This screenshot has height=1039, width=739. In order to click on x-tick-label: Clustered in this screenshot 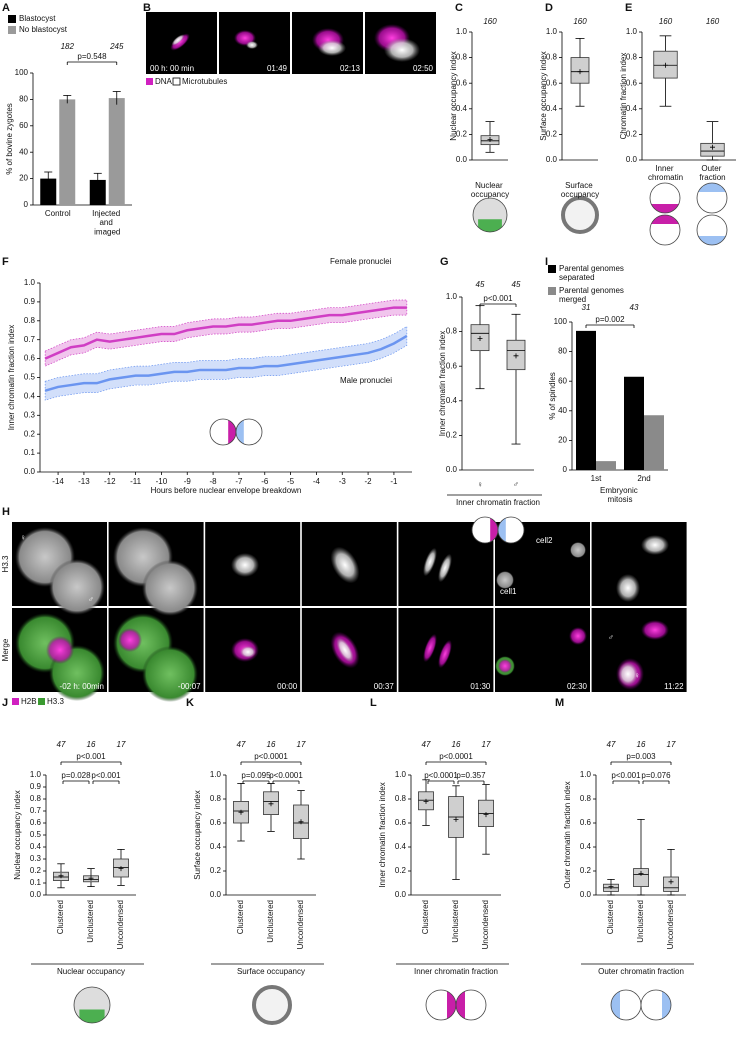, I will do `click(60, 917)`.